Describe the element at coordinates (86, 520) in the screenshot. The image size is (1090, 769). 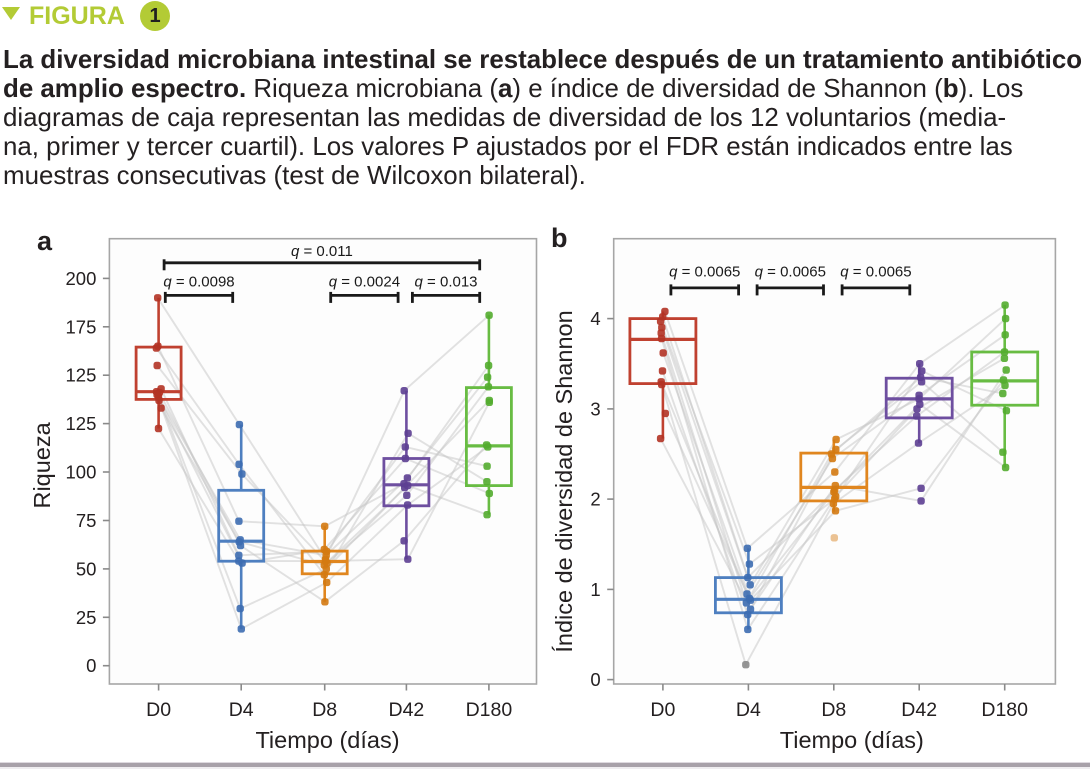
I see `svg-text: 75` at that location.